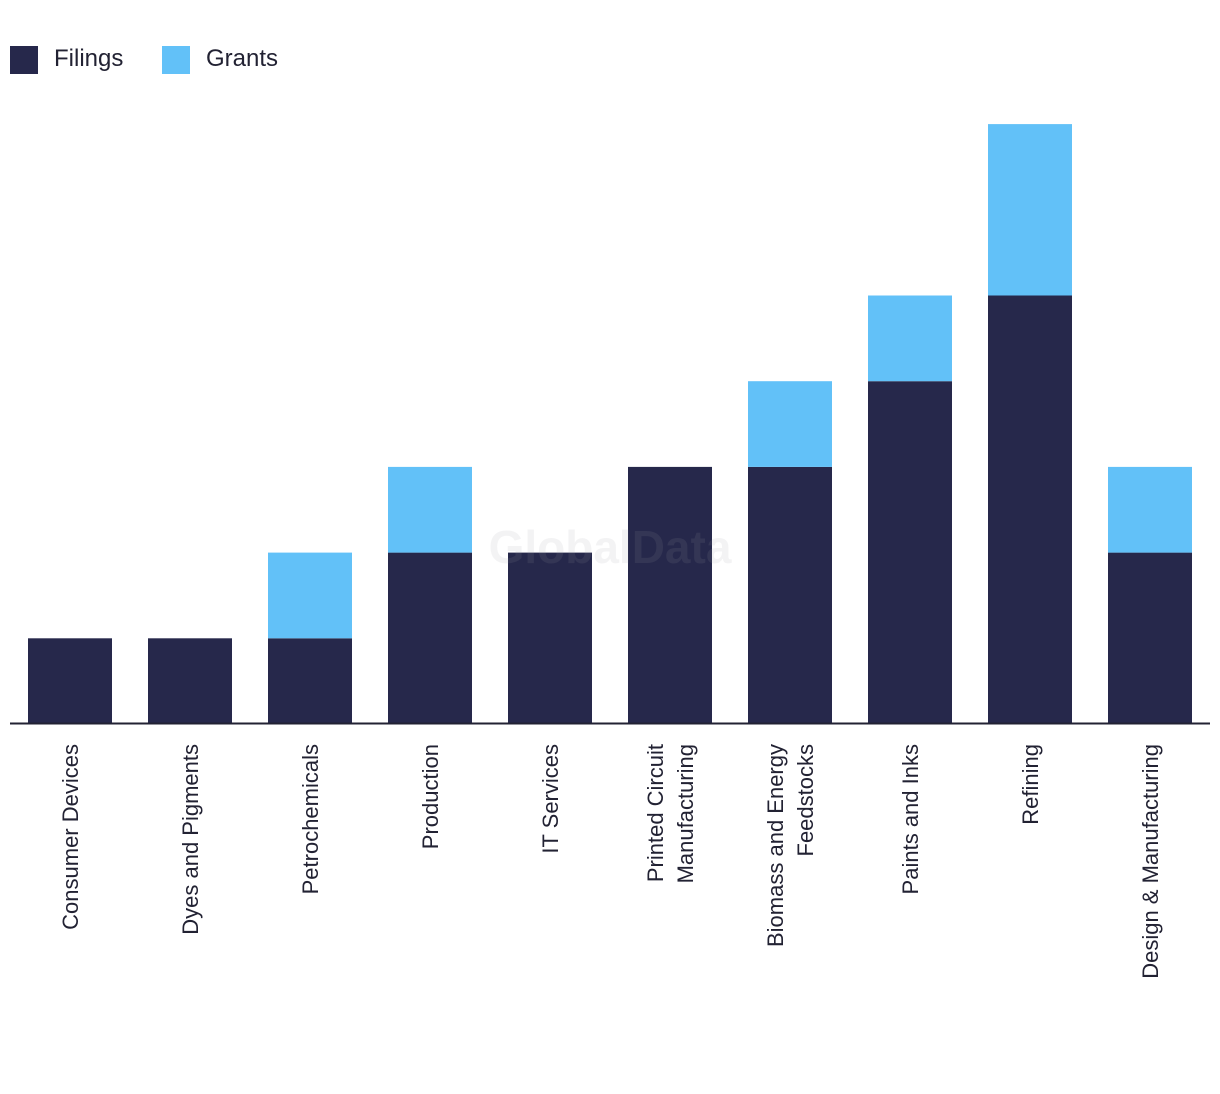 The width and height of the screenshot is (1220, 1094). What do you see at coordinates (685, 813) in the screenshot?
I see `x-tick-label-line: Manufacturing` at bounding box center [685, 813].